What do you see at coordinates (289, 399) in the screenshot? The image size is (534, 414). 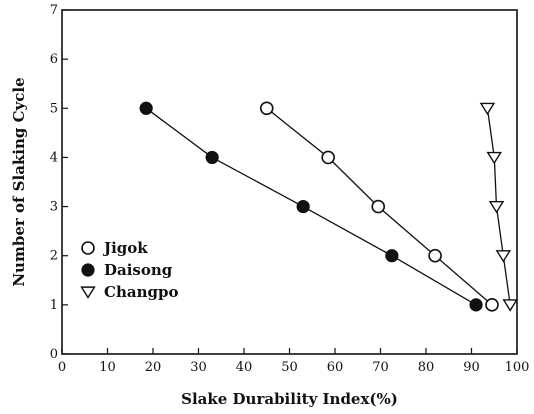 I see `x-axis-title: Slake Durability Index(%)` at bounding box center [289, 399].